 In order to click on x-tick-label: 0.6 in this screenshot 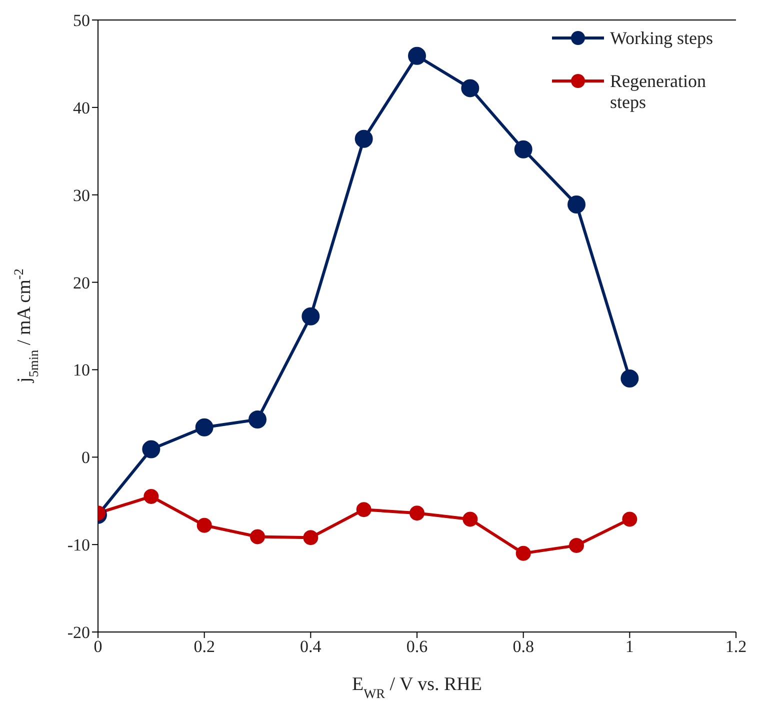, I will do `click(417, 646)`.